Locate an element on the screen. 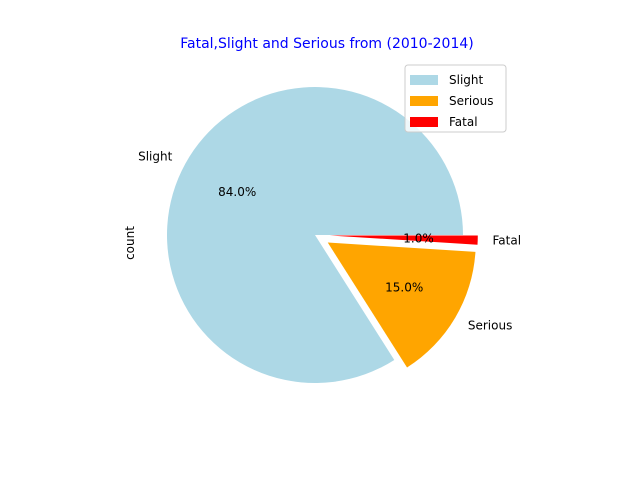 The height and width of the screenshot is (484, 640). slice-label-serious: Serious is located at coordinates (490, 325).